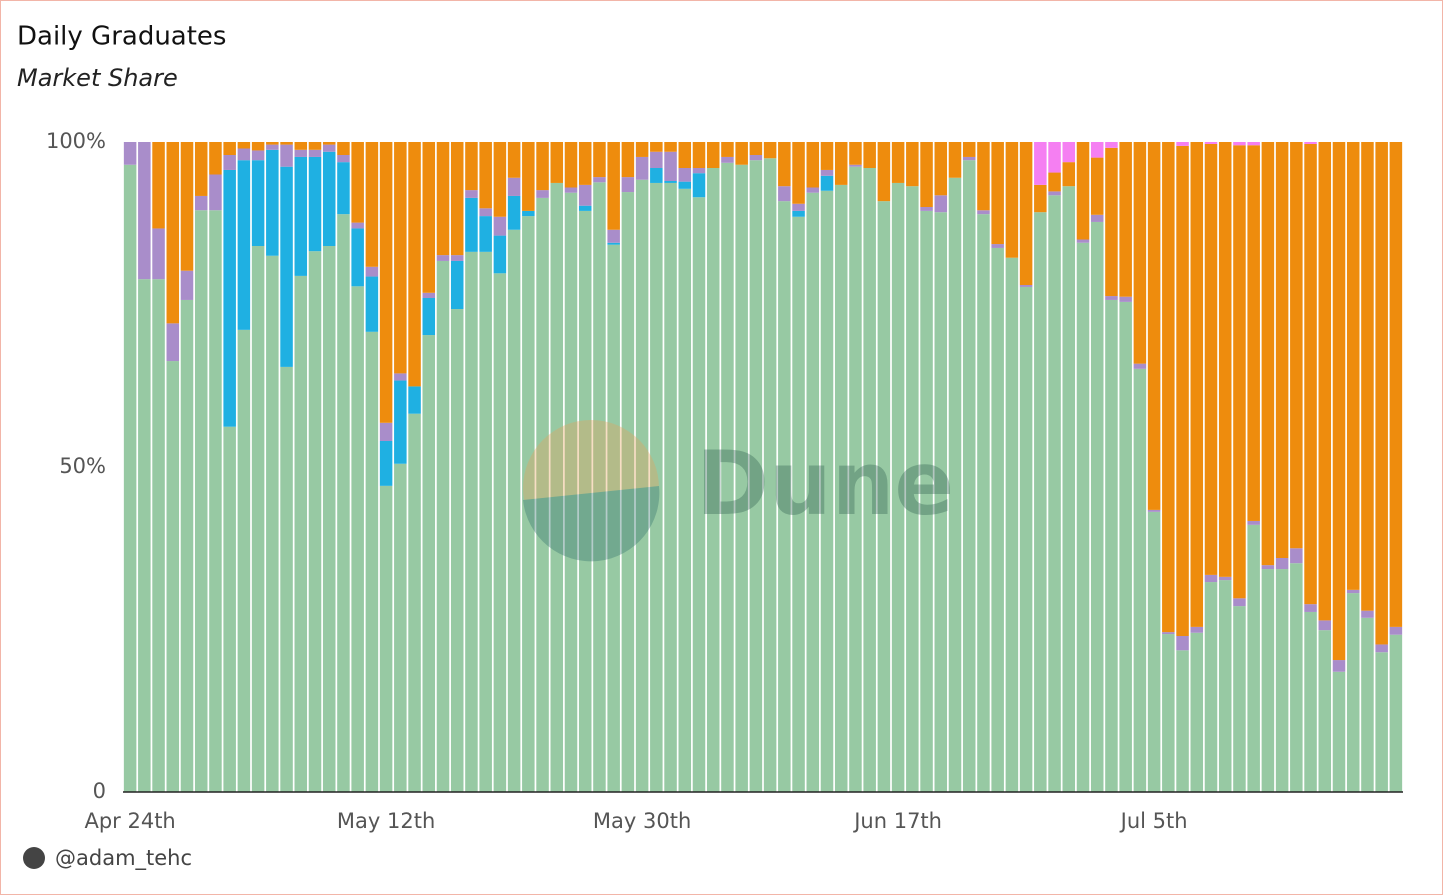  What do you see at coordinates (642, 821) in the screenshot?
I see `x-tick-label: May 30th` at bounding box center [642, 821].